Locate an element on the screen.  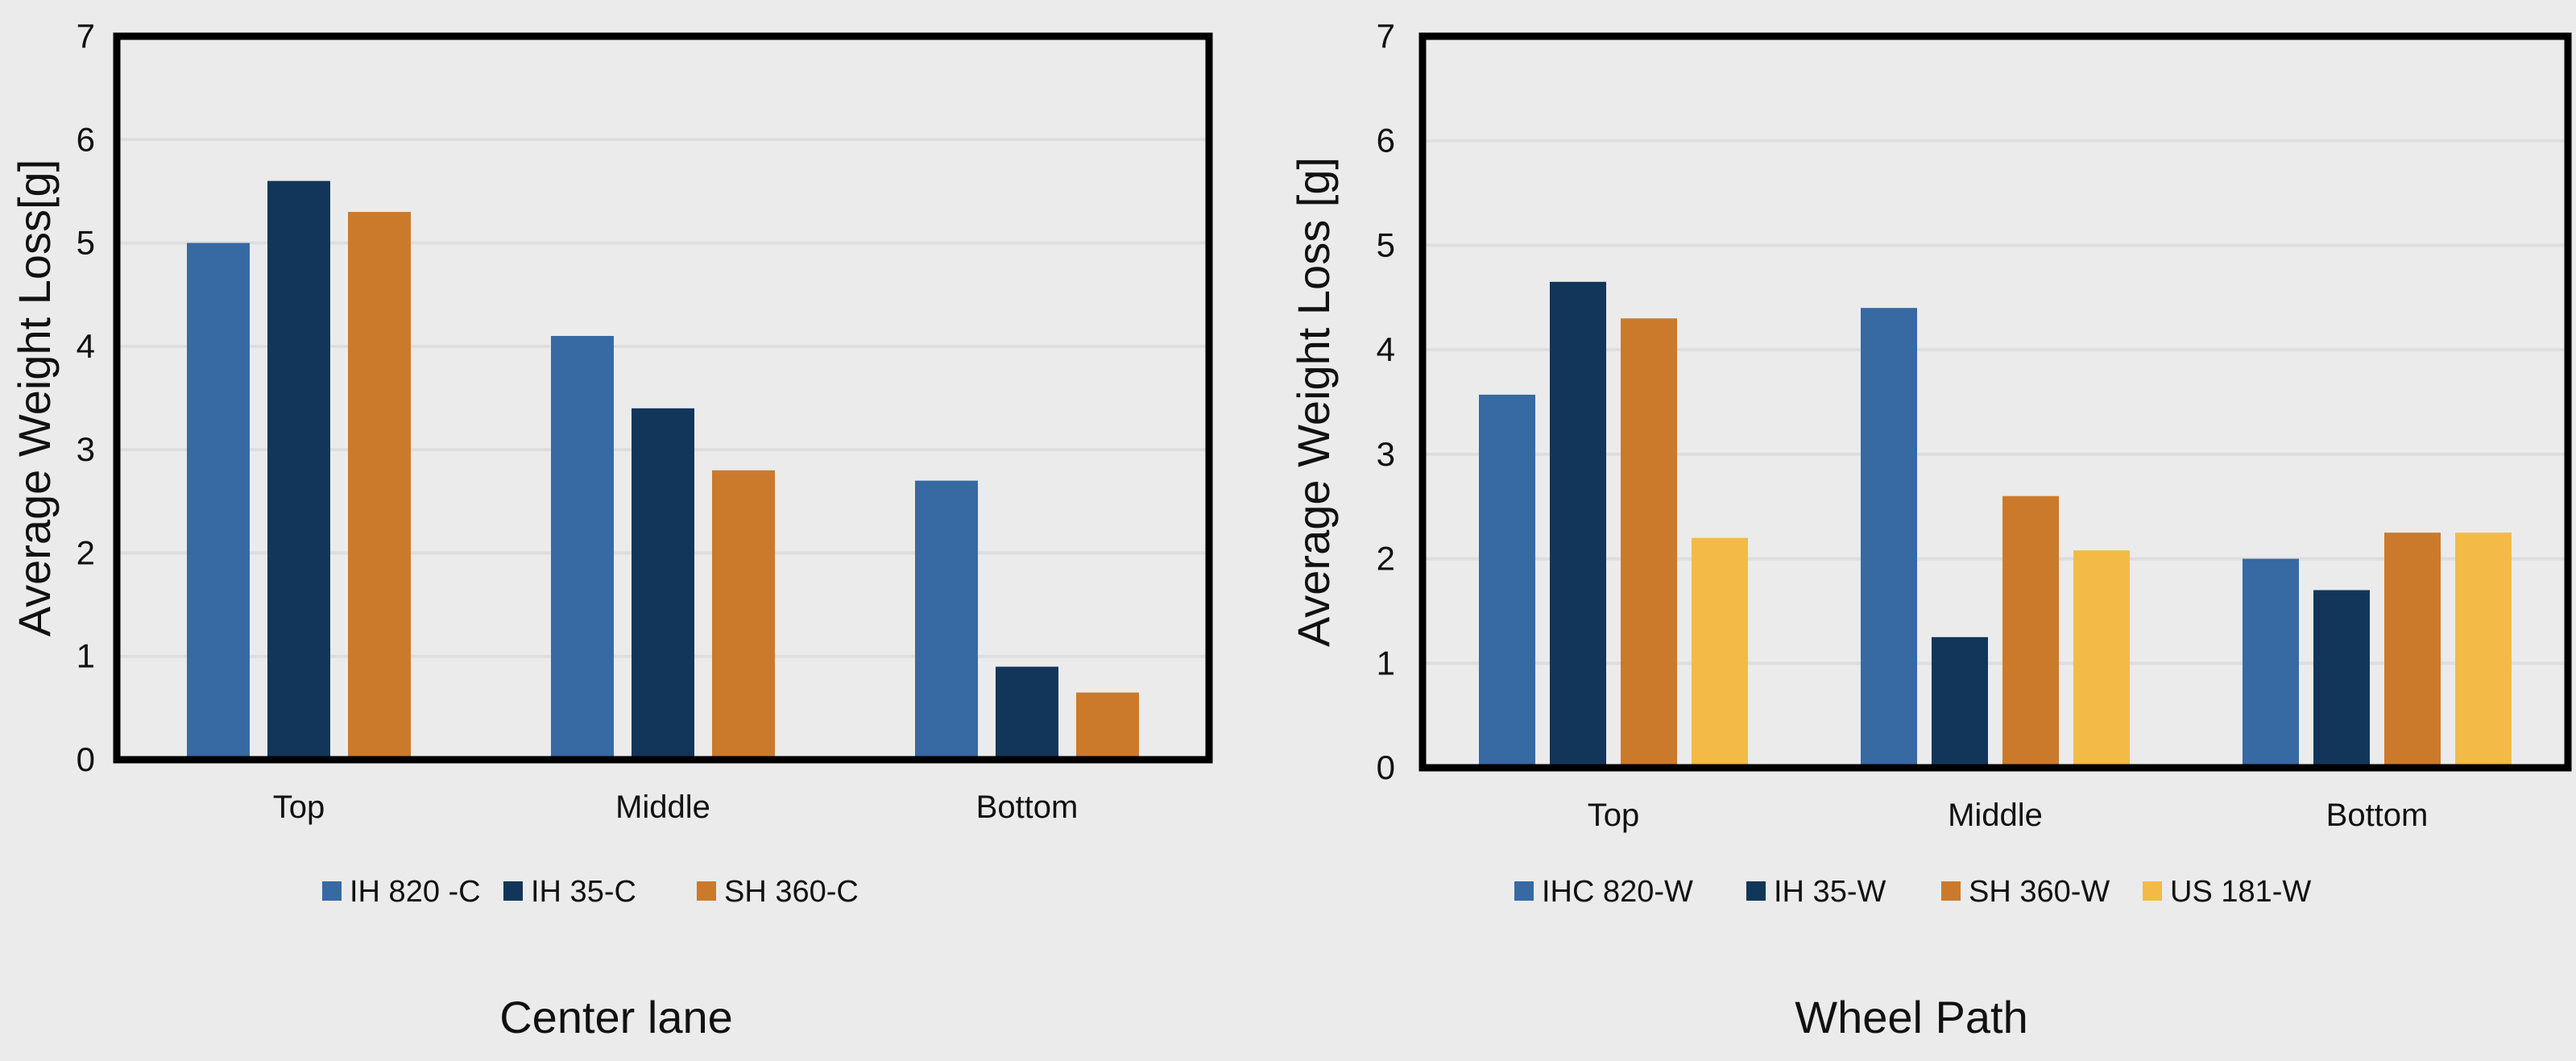
legend-item: IHC 820-W is located at coordinates (1603, 892).